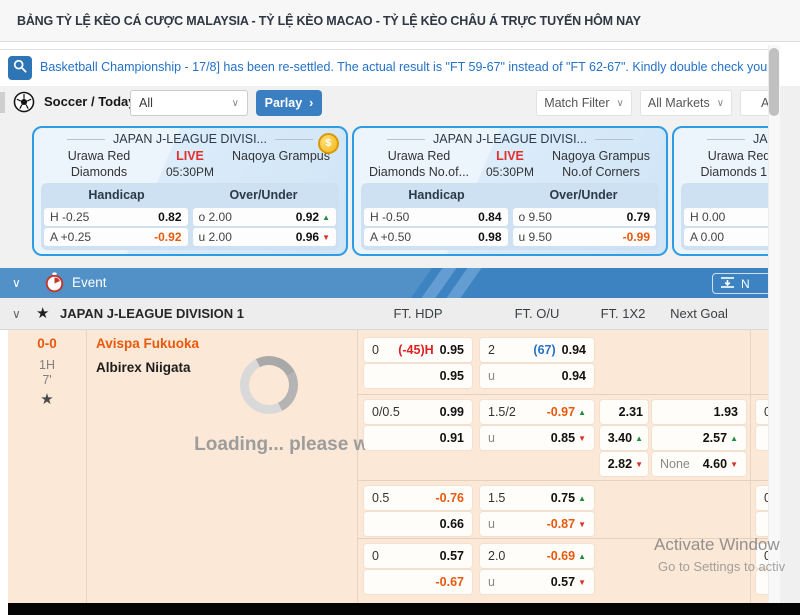 The width and height of the screenshot is (800, 615). I want to click on league-select: All ∨, so click(189, 103).